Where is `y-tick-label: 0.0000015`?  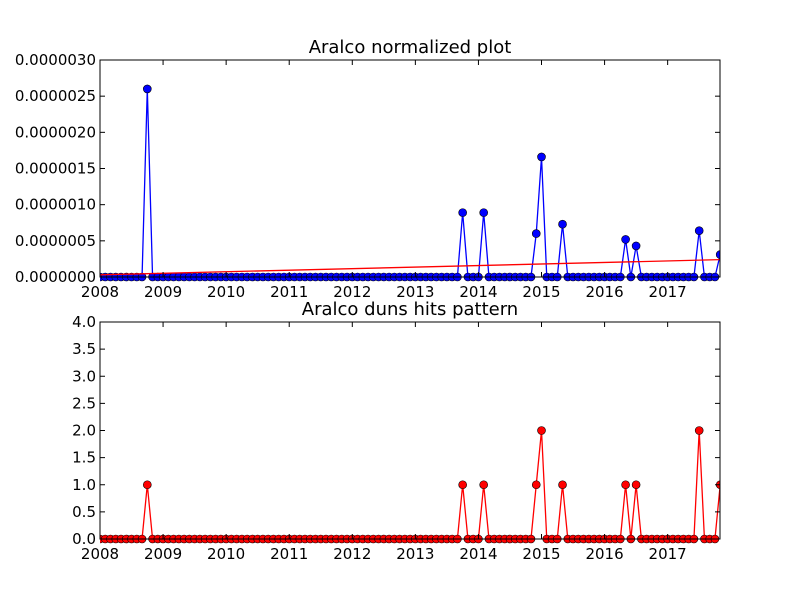
y-tick-label: 0.0000015 is located at coordinates (55, 169).